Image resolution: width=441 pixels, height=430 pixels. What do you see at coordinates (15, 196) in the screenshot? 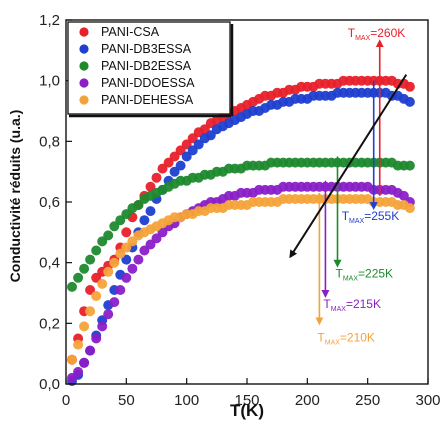
I see `y-axis-label: Conductivité réduits (u.a.)` at bounding box center [15, 196].